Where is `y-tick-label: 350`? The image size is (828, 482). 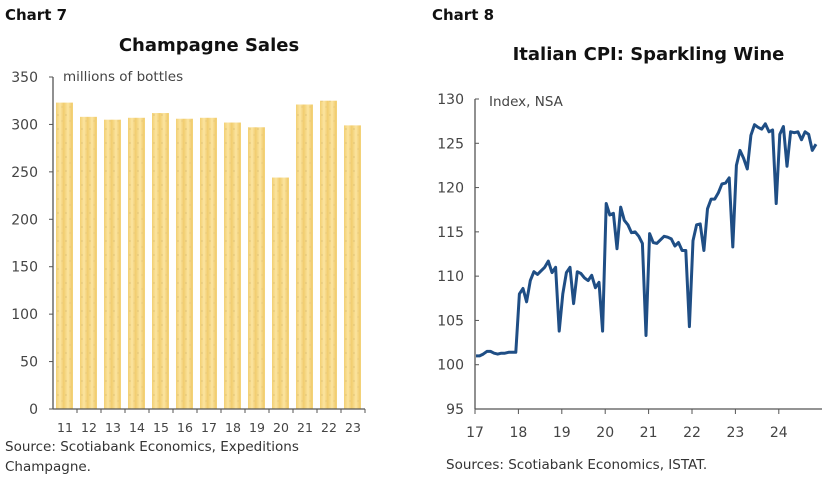
y-tick-label: 350 is located at coordinates (24, 78).